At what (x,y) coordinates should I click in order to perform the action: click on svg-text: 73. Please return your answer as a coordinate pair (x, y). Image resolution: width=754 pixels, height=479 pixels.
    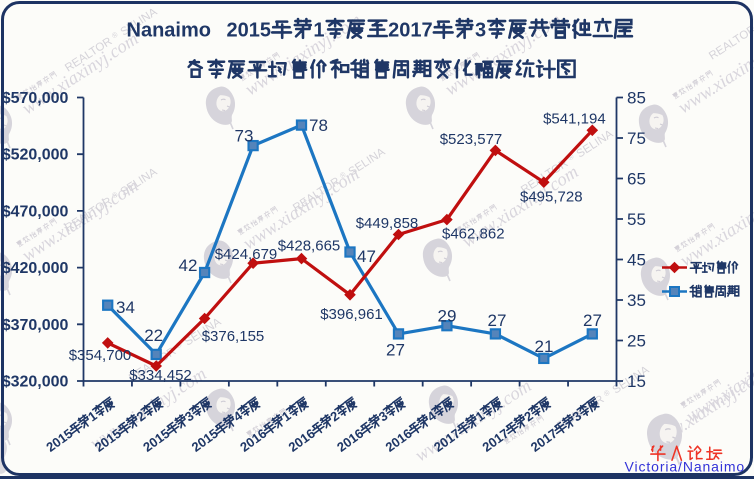
    Looking at the image, I should click on (244, 136).